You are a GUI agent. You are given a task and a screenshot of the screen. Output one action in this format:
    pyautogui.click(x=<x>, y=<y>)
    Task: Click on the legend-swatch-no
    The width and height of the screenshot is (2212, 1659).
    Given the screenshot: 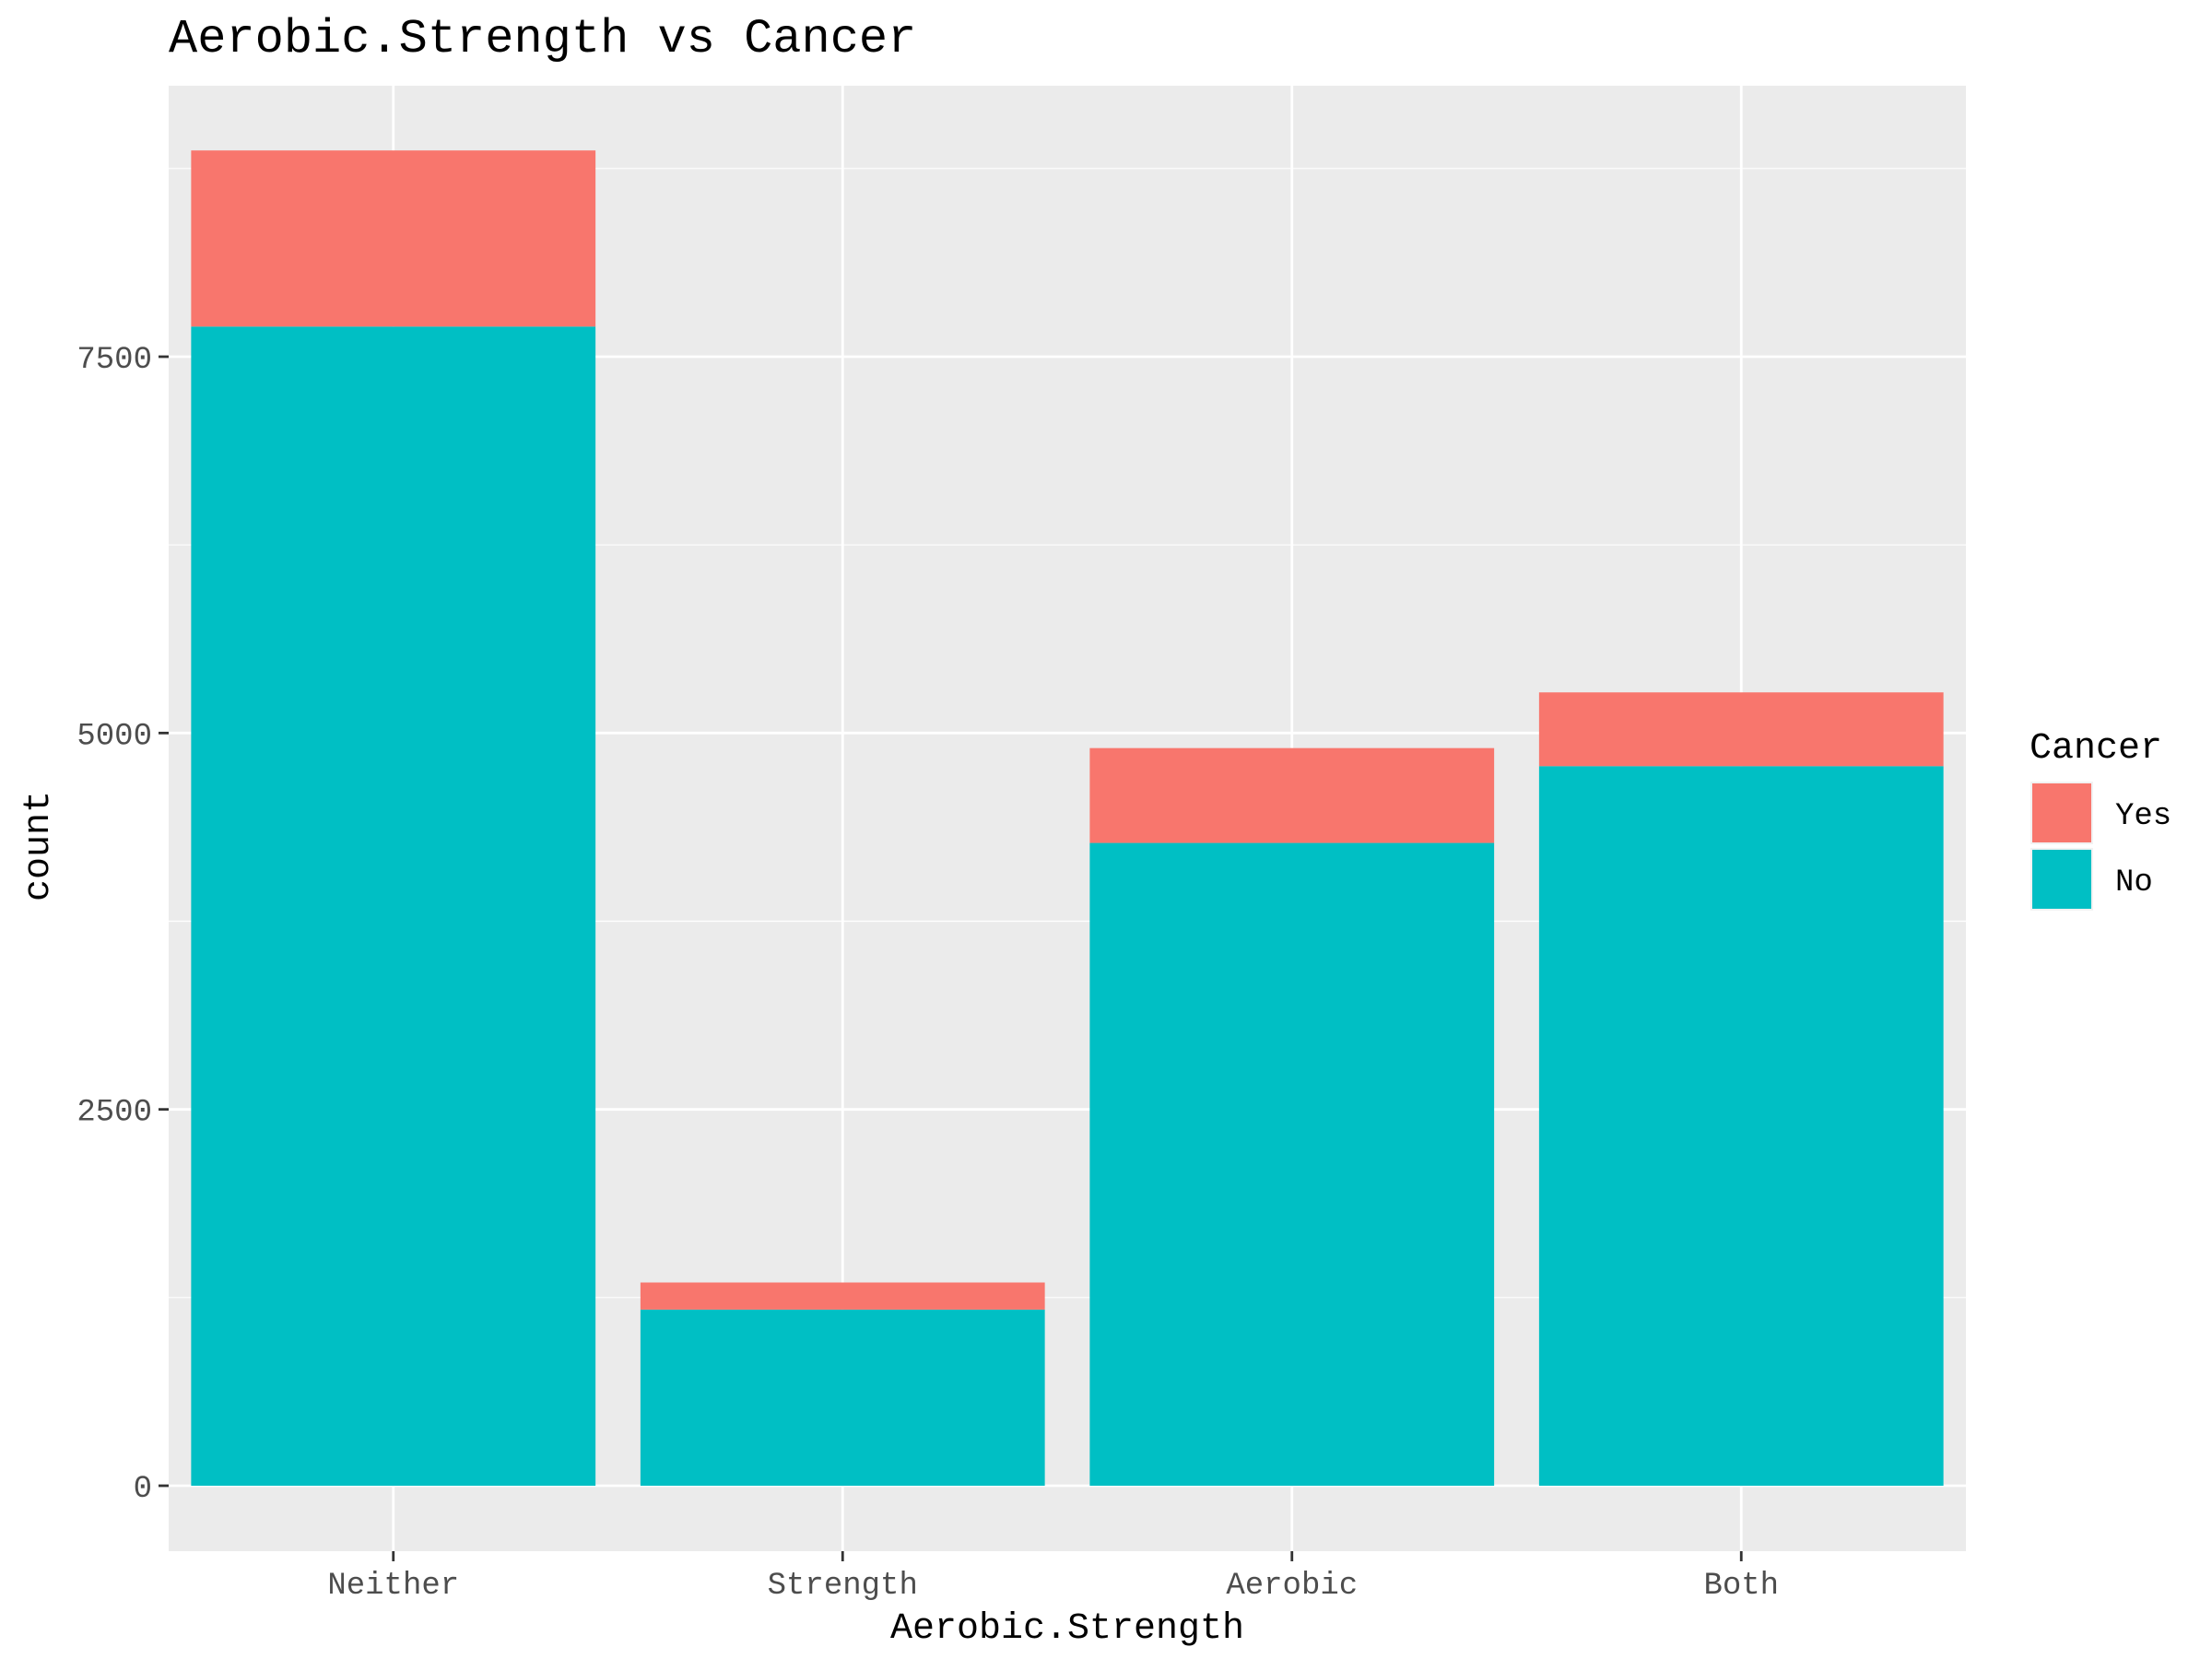 What is the action you would take?
    pyautogui.click(x=2061, y=879)
    